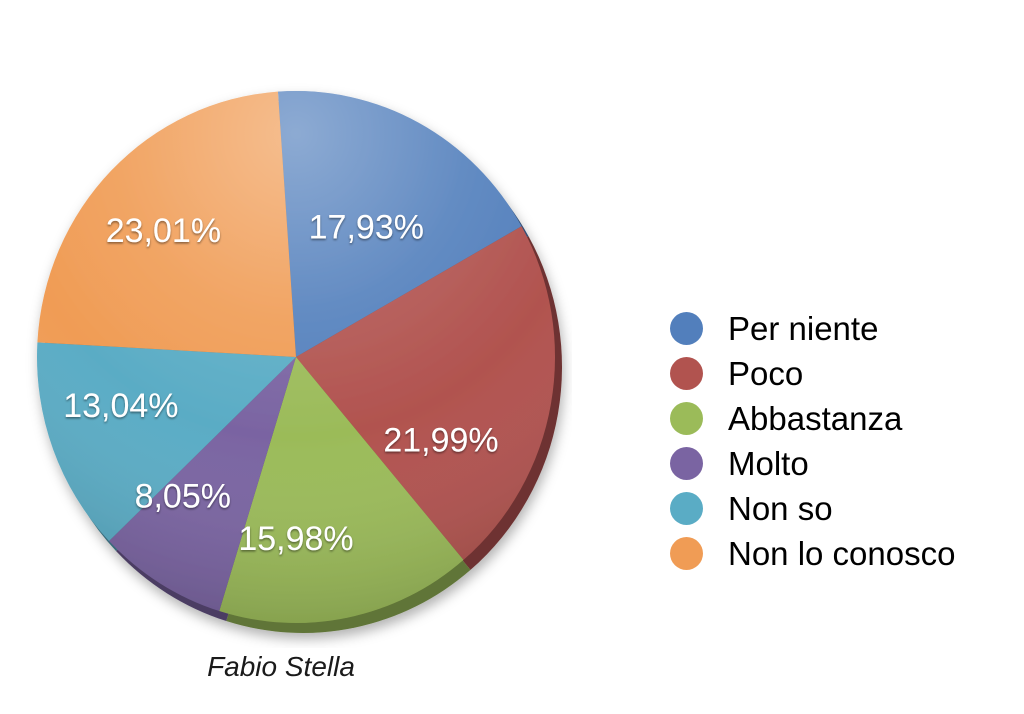 The height and width of the screenshot is (714, 1024). I want to click on legend-item-per-niente: Per niente, so click(812, 328).